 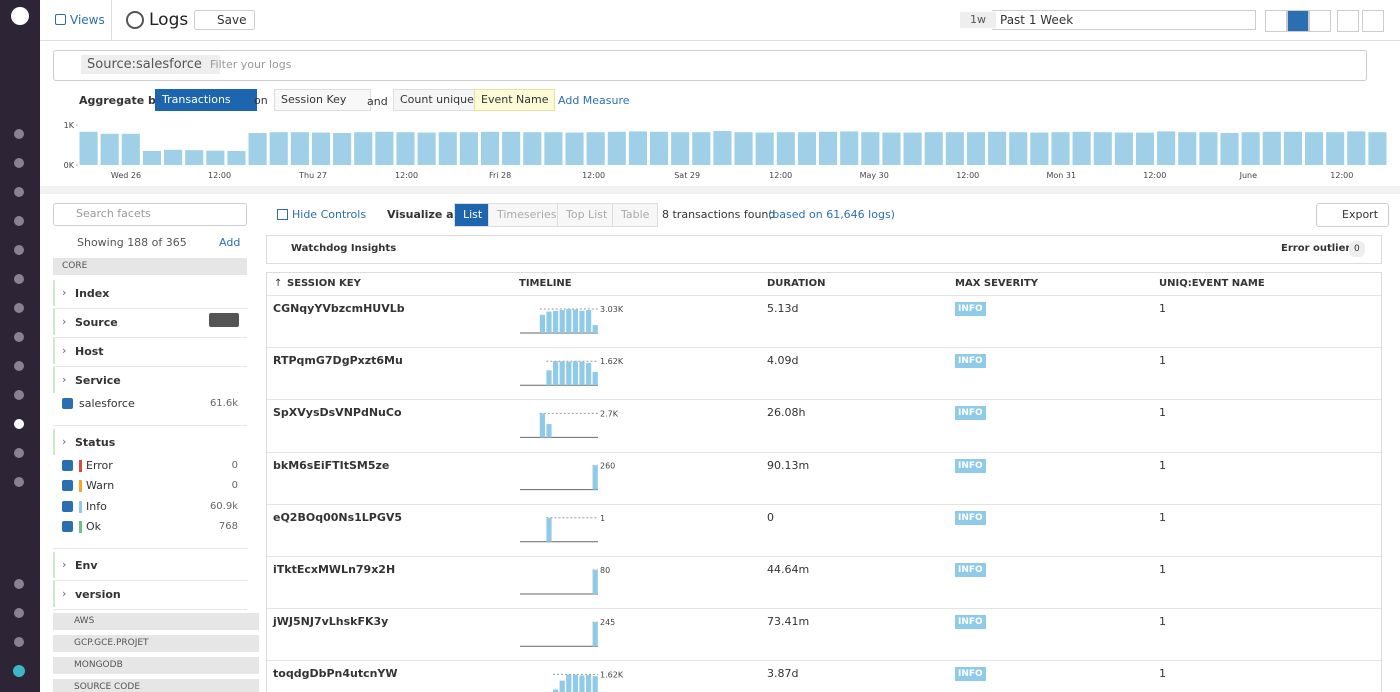 What do you see at coordinates (206, 100) in the screenshot?
I see `group-tag: Transactions` at bounding box center [206, 100].